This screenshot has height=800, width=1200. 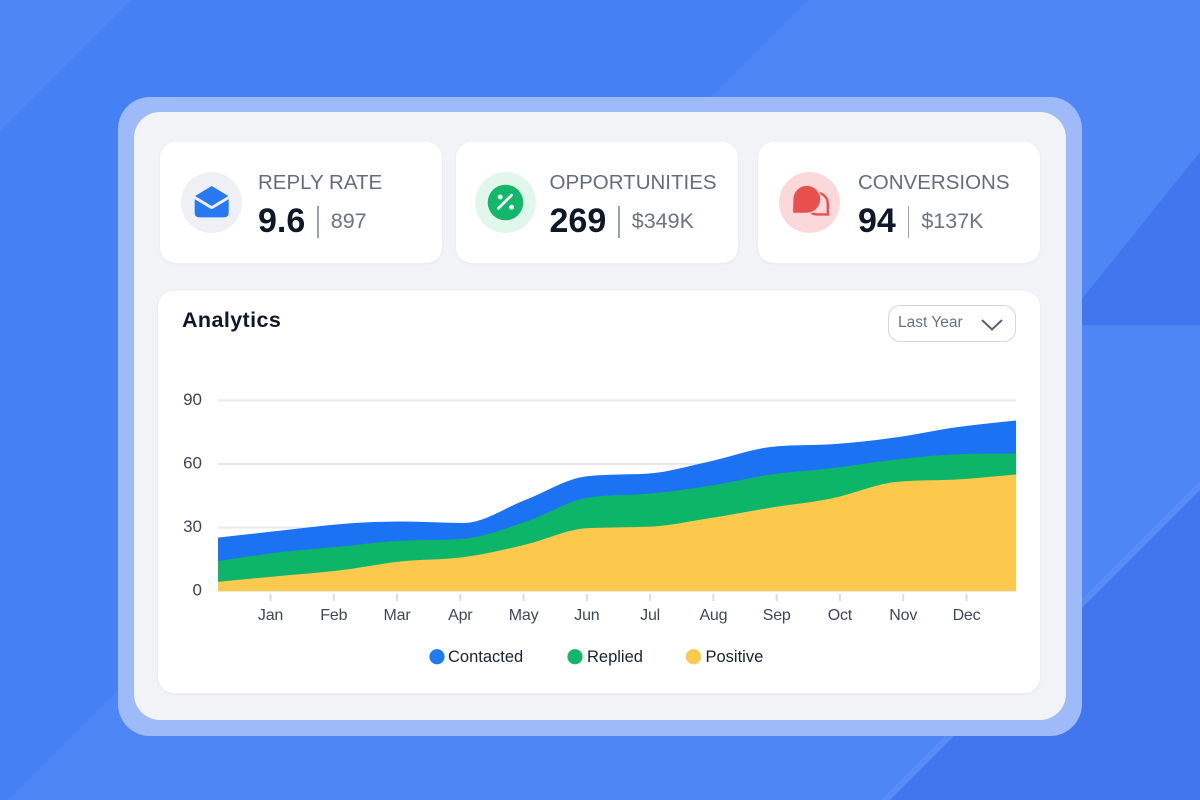 What do you see at coordinates (735, 657) in the screenshot?
I see `svg-text: Positive` at bounding box center [735, 657].